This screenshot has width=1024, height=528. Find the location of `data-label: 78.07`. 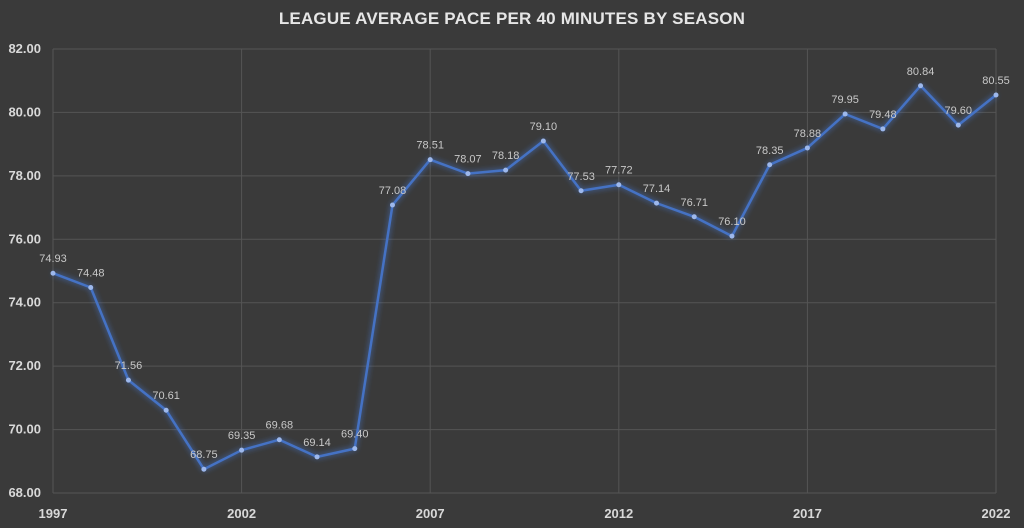

data-label: 78.07 is located at coordinates (468, 160).